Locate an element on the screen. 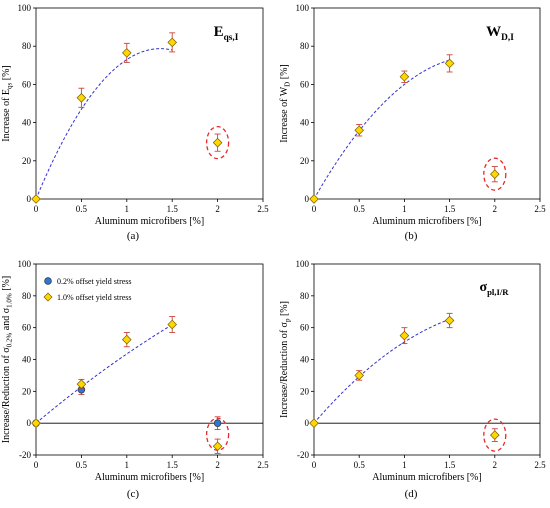  panel-caption: (a) is located at coordinates (133, 236).